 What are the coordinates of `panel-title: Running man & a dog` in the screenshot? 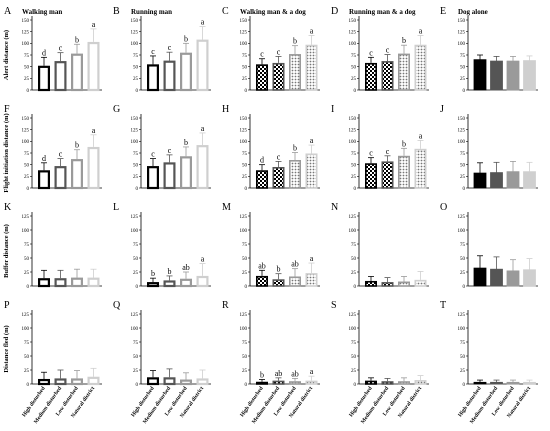 It's located at (382, 12).